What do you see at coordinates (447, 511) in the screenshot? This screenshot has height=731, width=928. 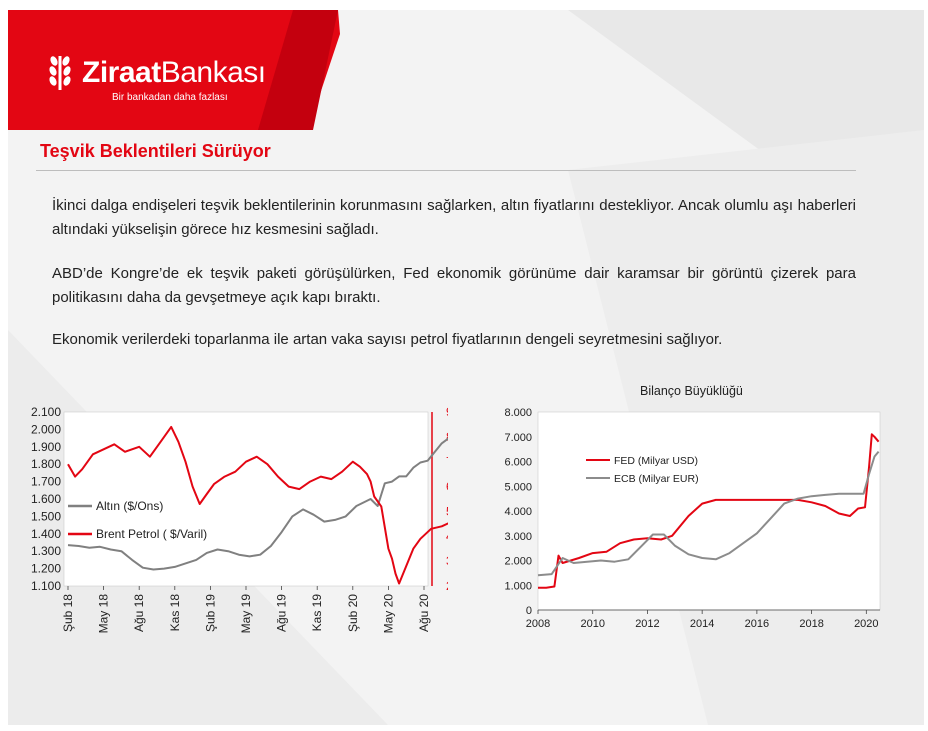 I see `y-right-tick-label: 50` at bounding box center [447, 511].